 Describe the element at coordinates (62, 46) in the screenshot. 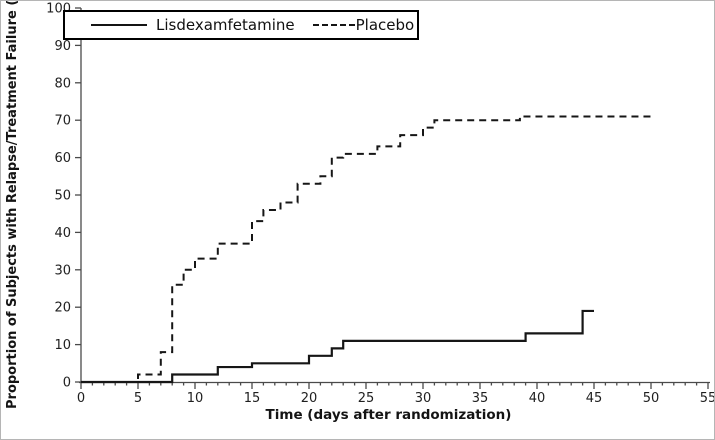

I see `svg-text: 90` at that location.